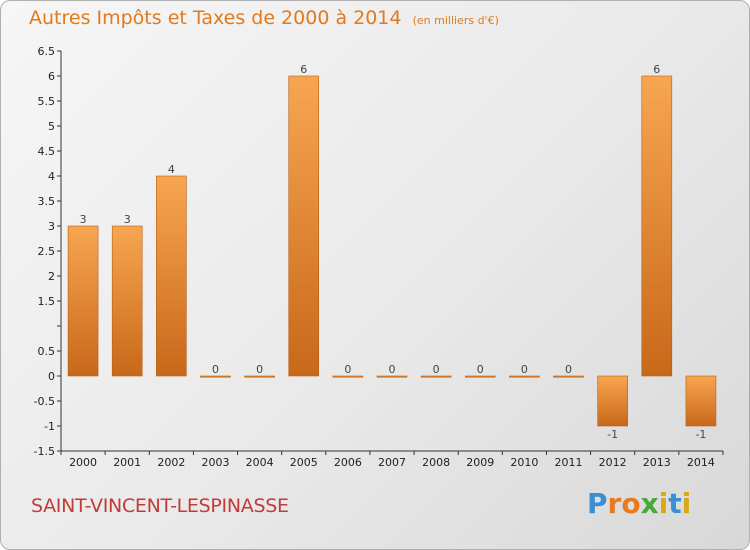 This screenshot has height=550, width=750. Describe the element at coordinates (47, 51) in the screenshot. I see `y-tick-label: 6.5` at that location.